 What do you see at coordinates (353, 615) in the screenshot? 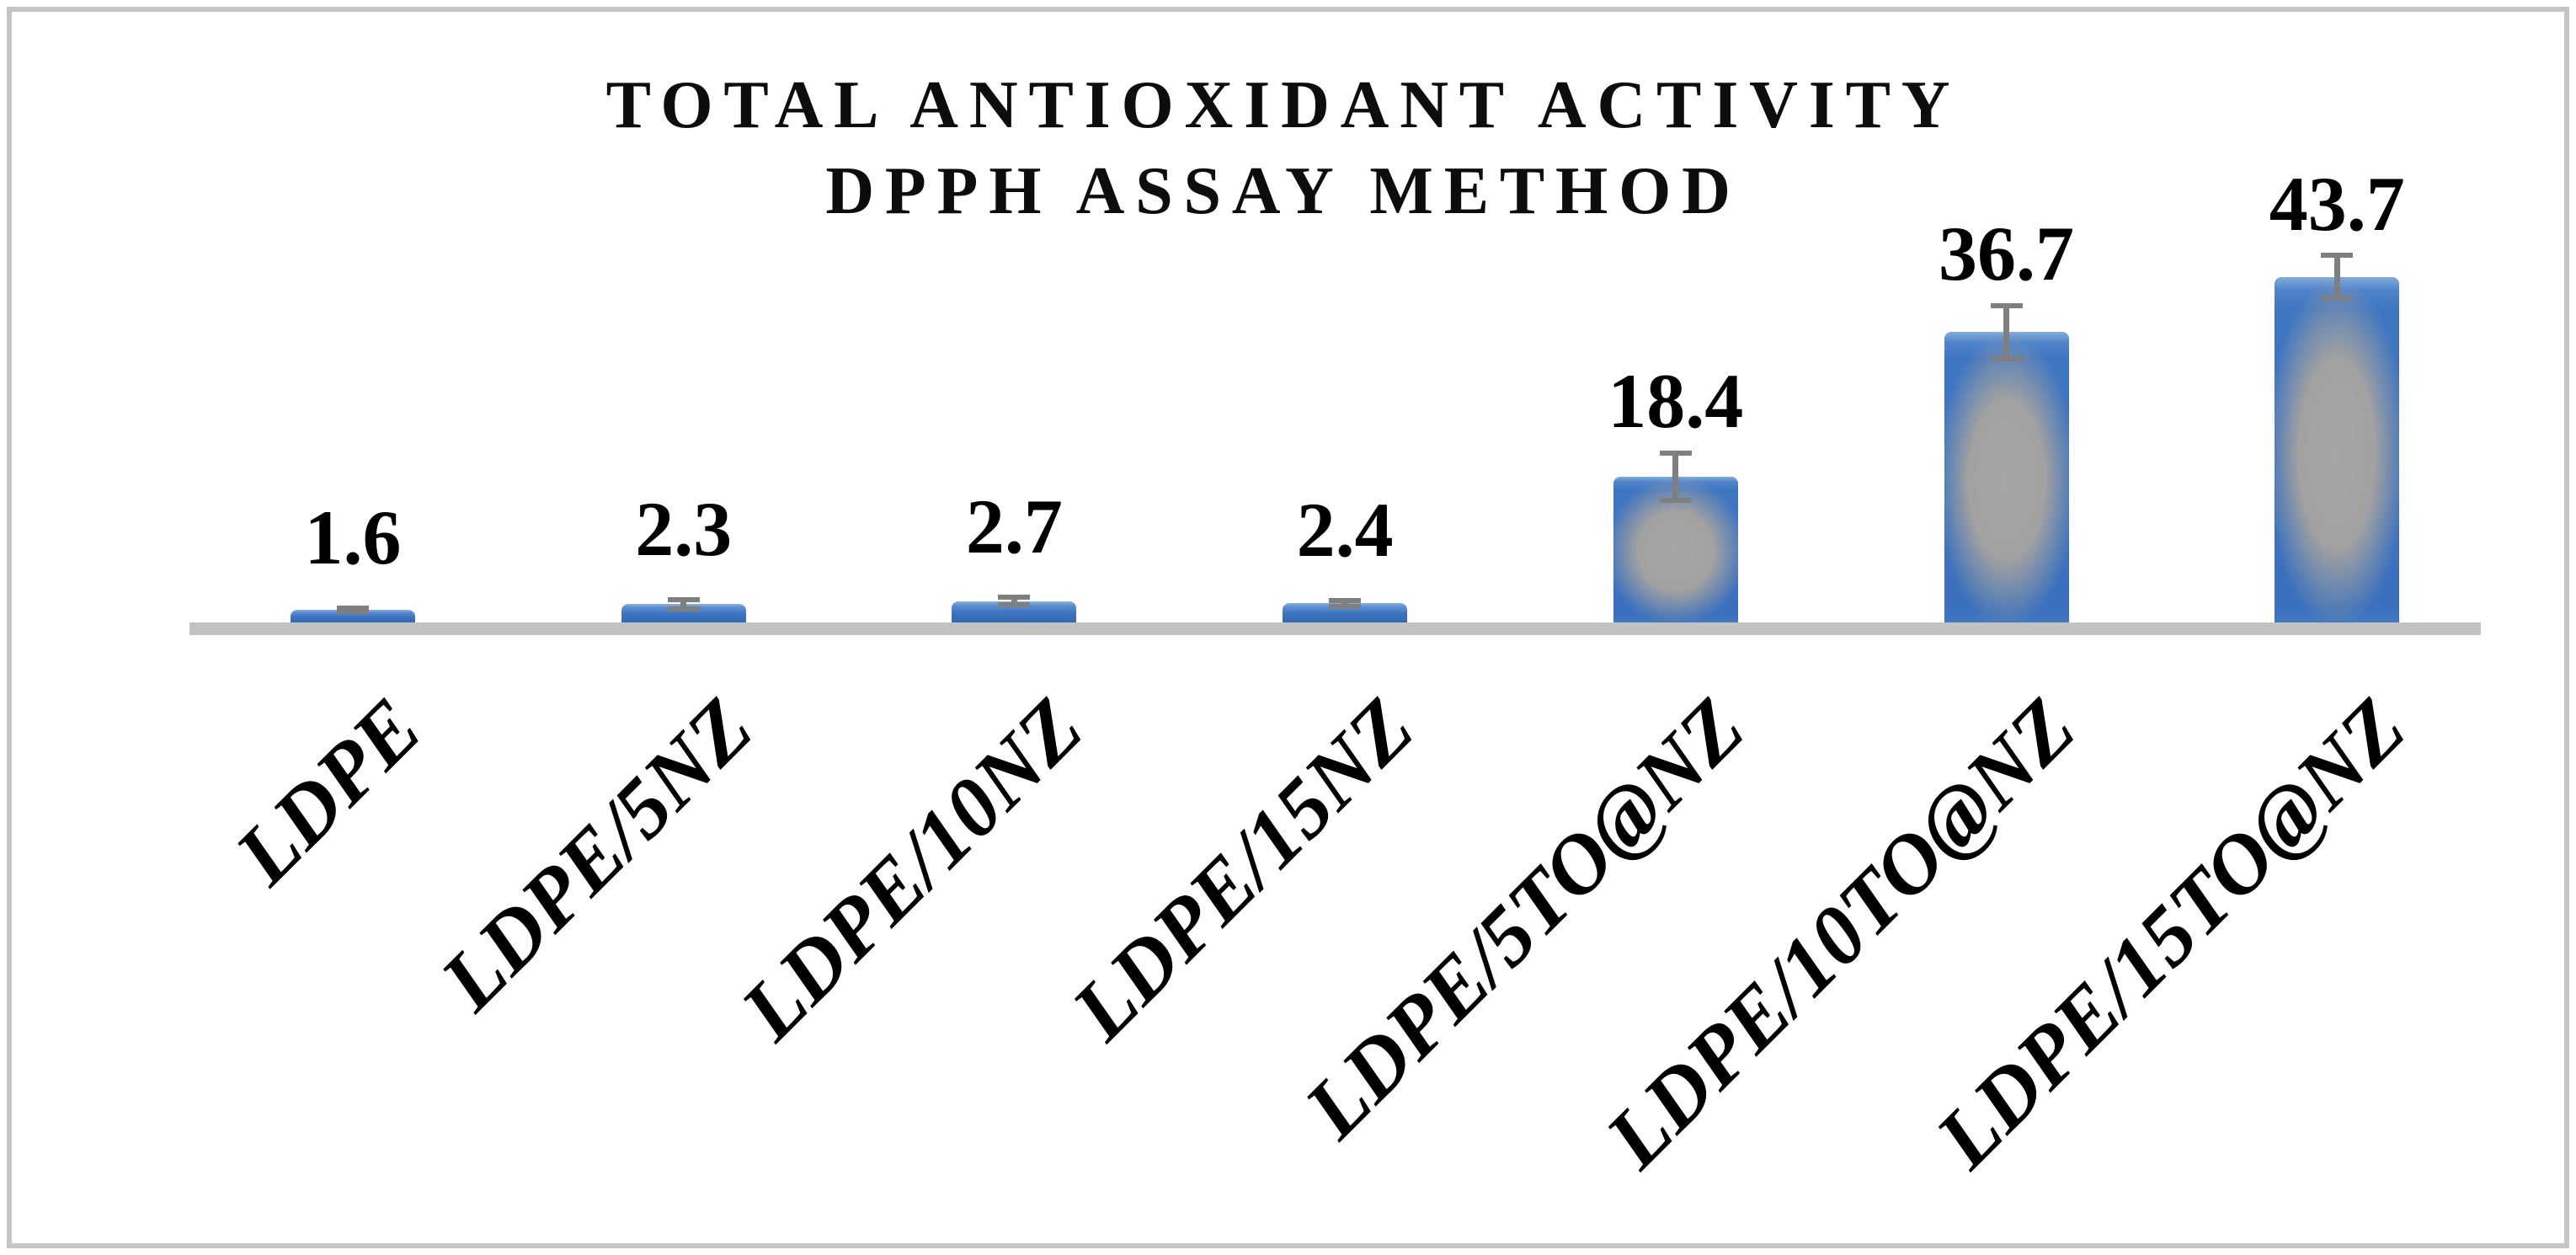
I see `bar-LDPE` at bounding box center [353, 615].